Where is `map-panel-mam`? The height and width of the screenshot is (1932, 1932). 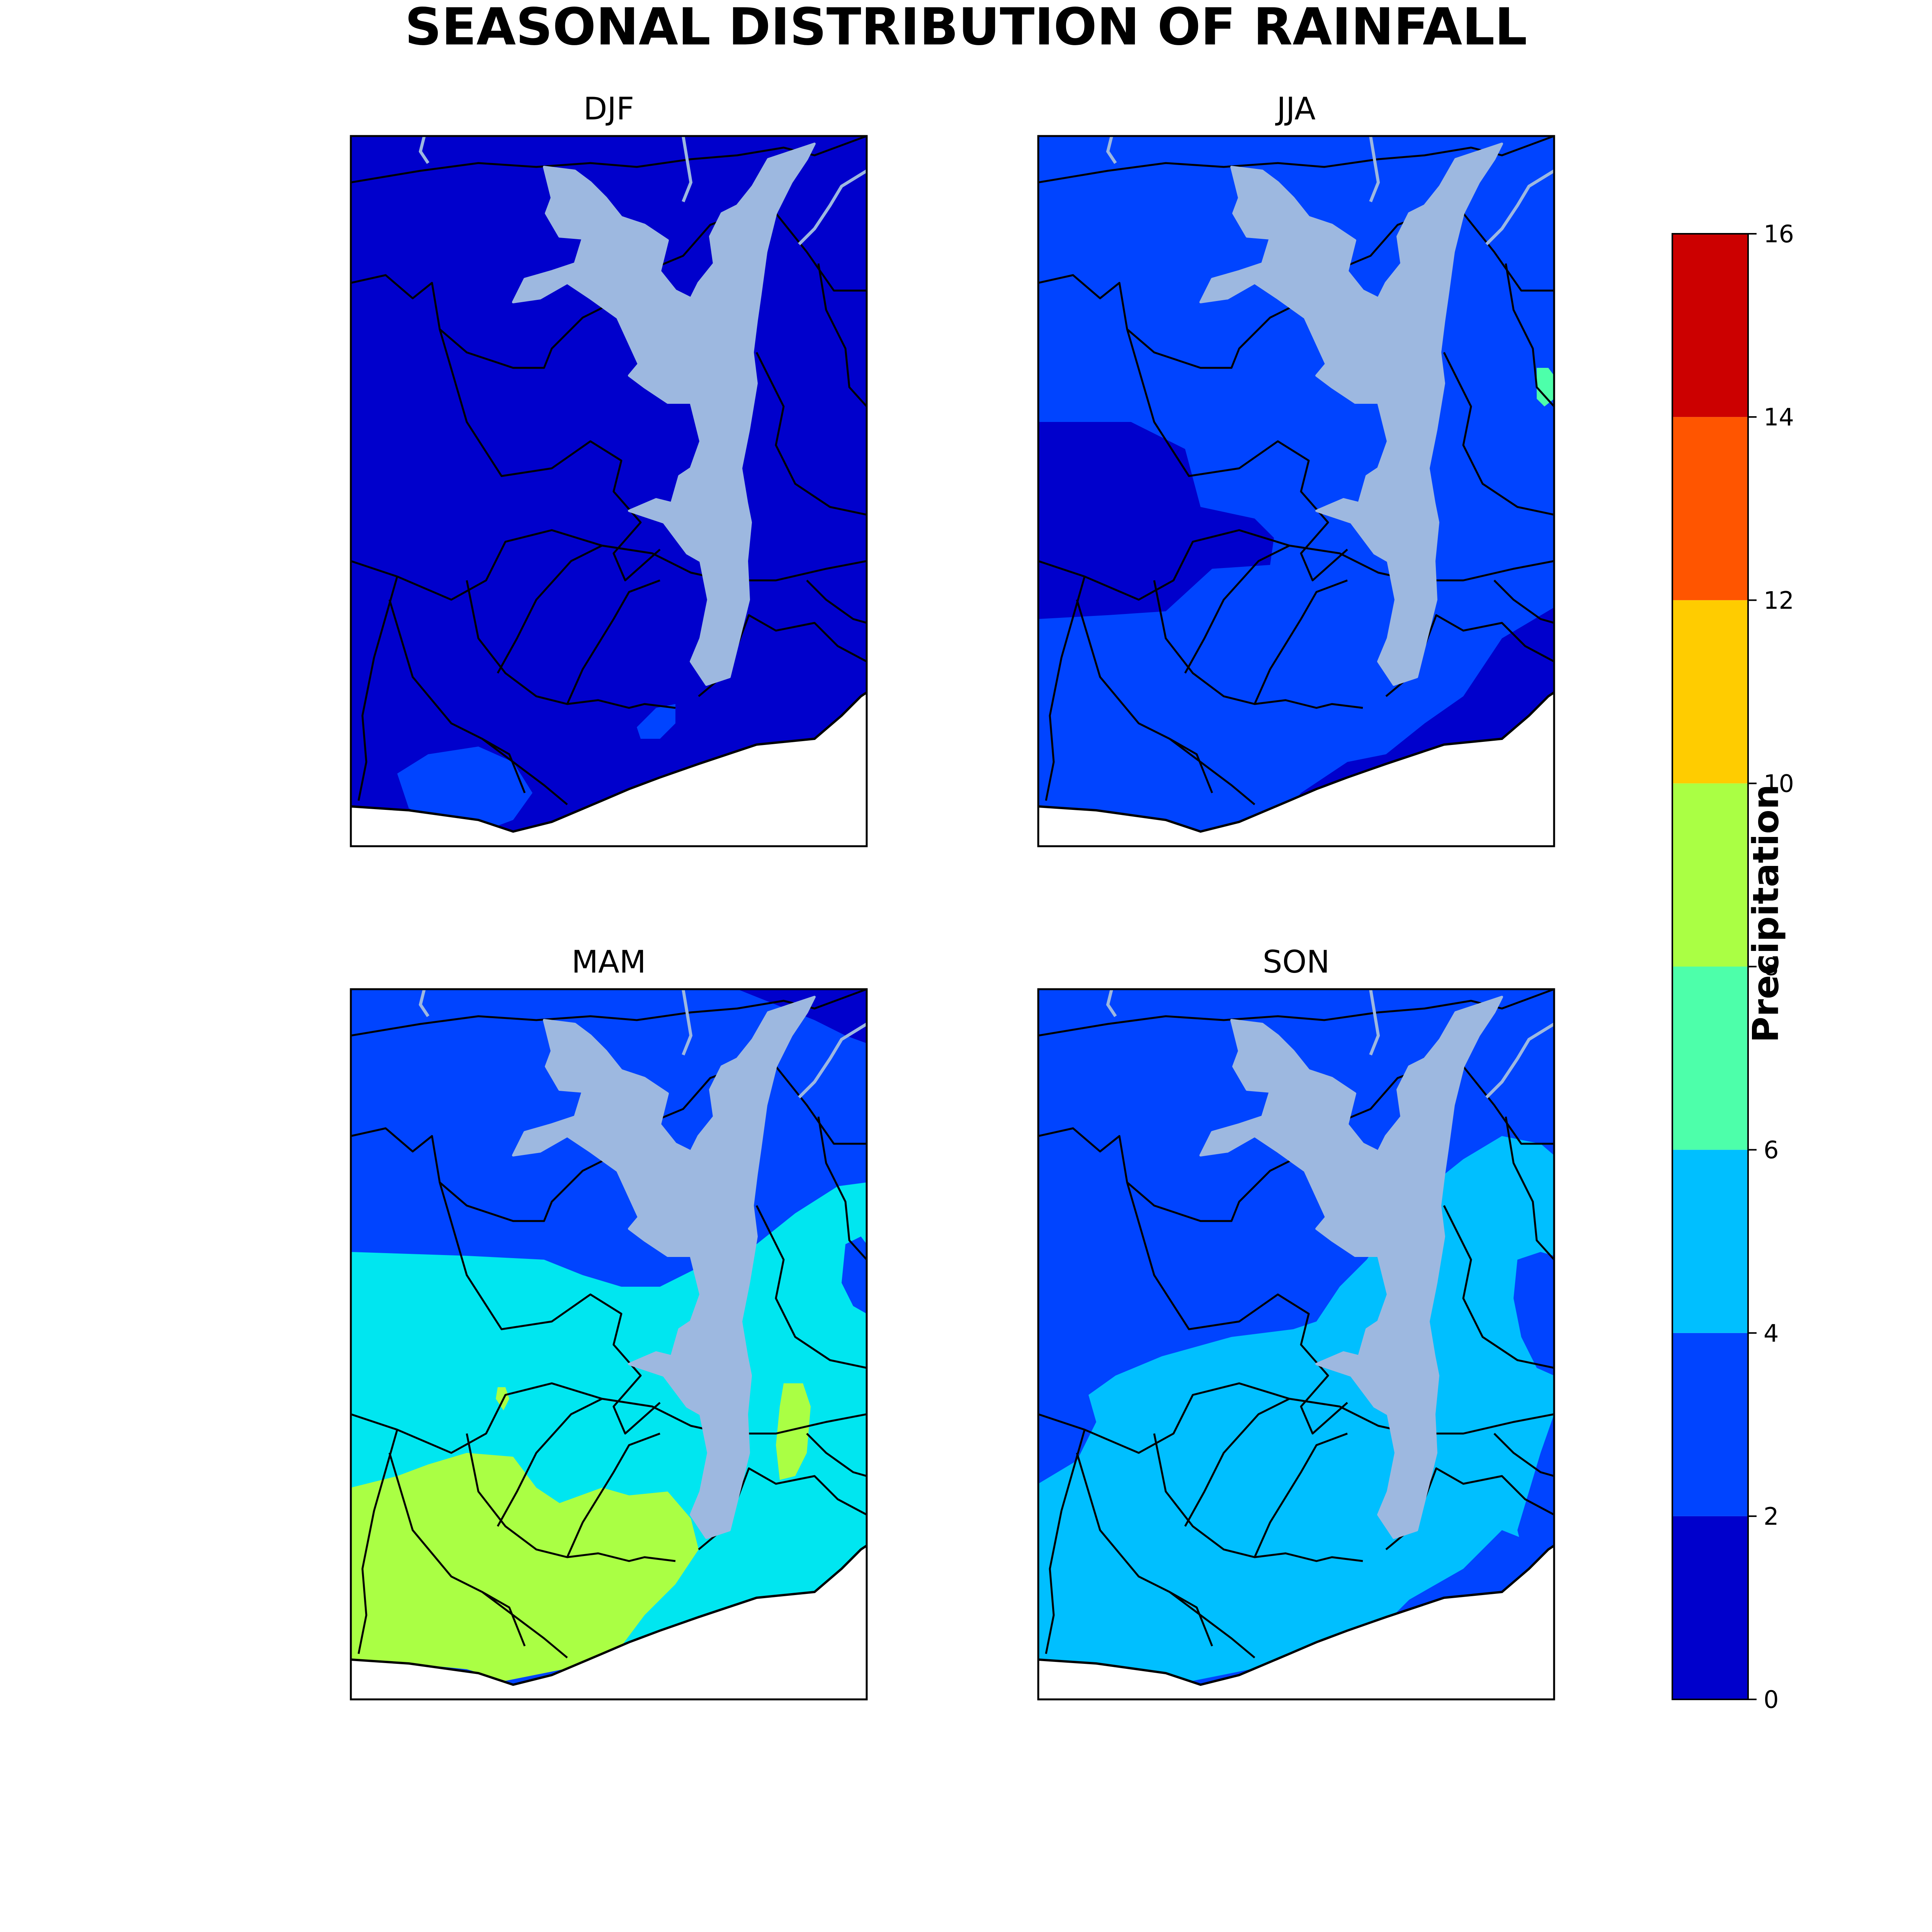
map-panel-mam is located at coordinates (609, 1344).